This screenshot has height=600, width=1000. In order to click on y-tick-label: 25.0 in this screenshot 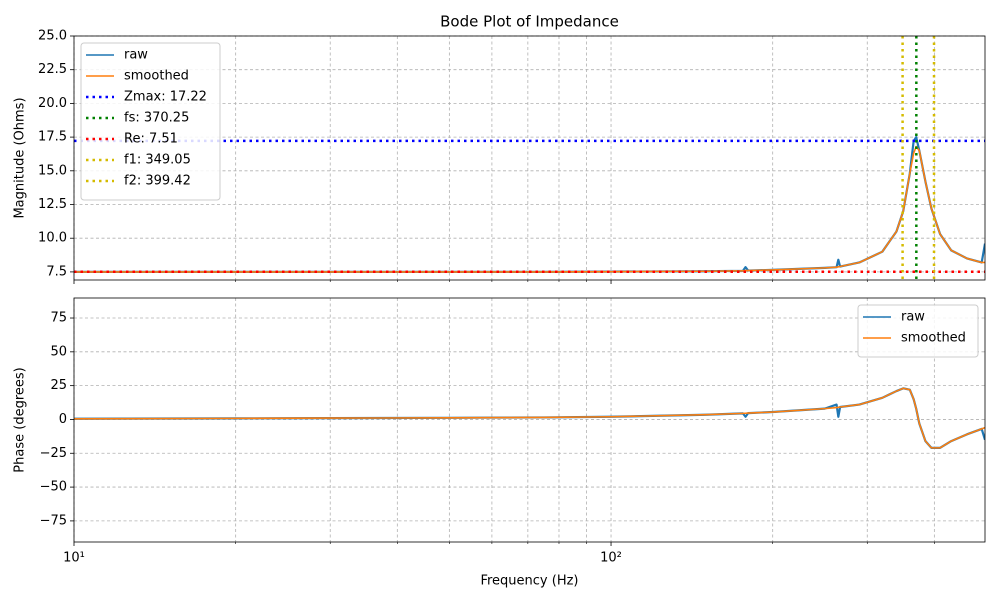, I will do `click(52, 36)`.